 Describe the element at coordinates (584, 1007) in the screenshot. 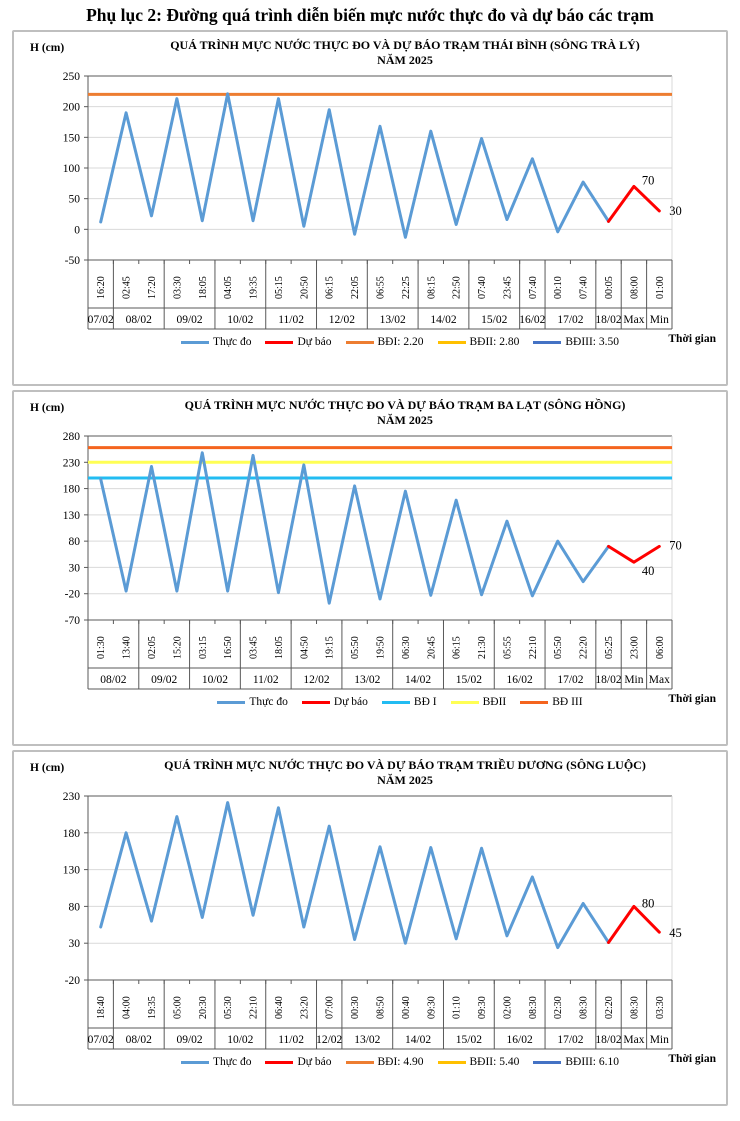

I see `x-time-label: 08:30` at that location.